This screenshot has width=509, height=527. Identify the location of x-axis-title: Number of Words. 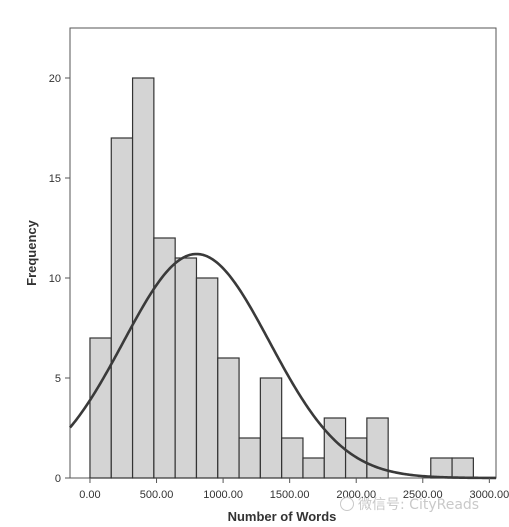
(282, 516).